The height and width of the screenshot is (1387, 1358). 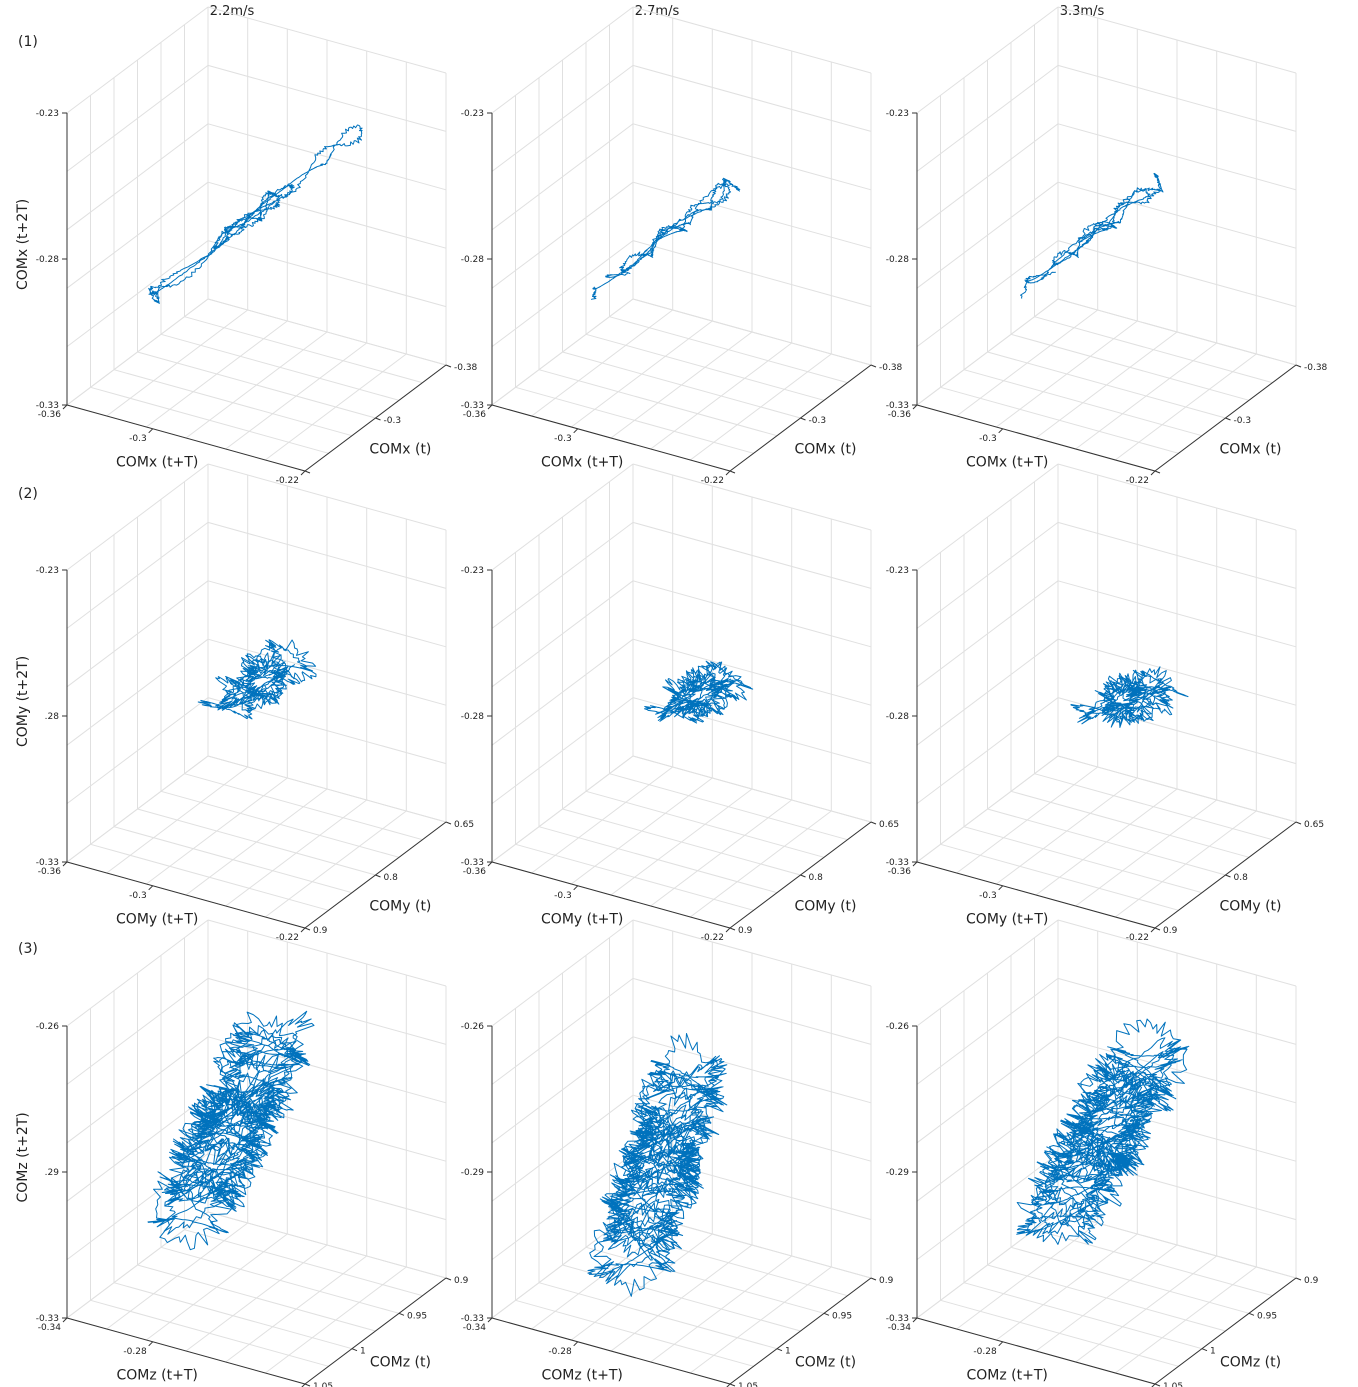 What do you see at coordinates (898, 717) in the screenshot?
I see `z-tick-label: -0.28` at bounding box center [898, 717].